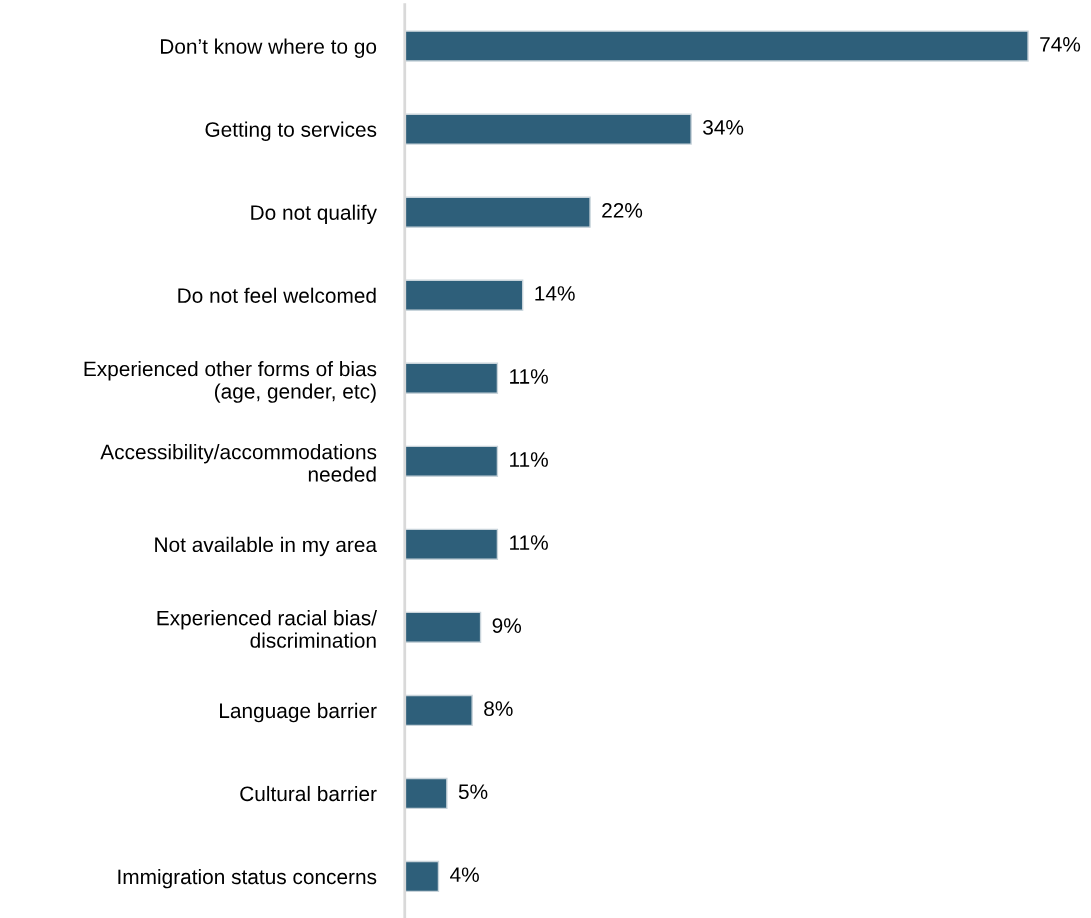 The height and width of the screenshot is (918, 1091). What do you see at coordinates (266, 546) in the screenshot?
I see `y-tick-label: Not available in my area` at bounding box center [266, 546].